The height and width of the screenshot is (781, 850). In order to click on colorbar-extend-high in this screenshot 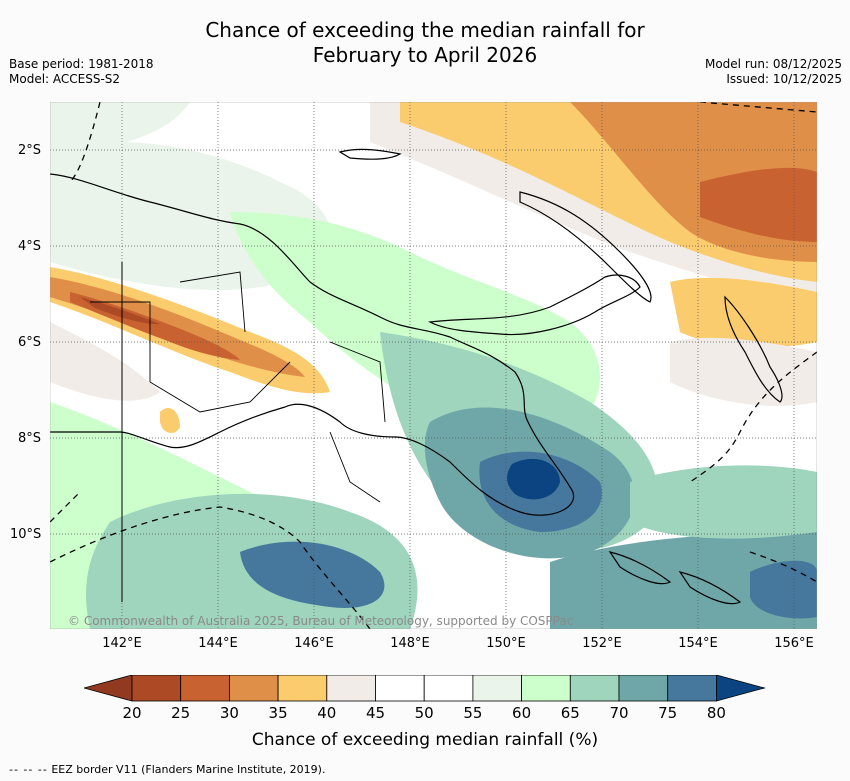, I will do `click(741, 688)`.